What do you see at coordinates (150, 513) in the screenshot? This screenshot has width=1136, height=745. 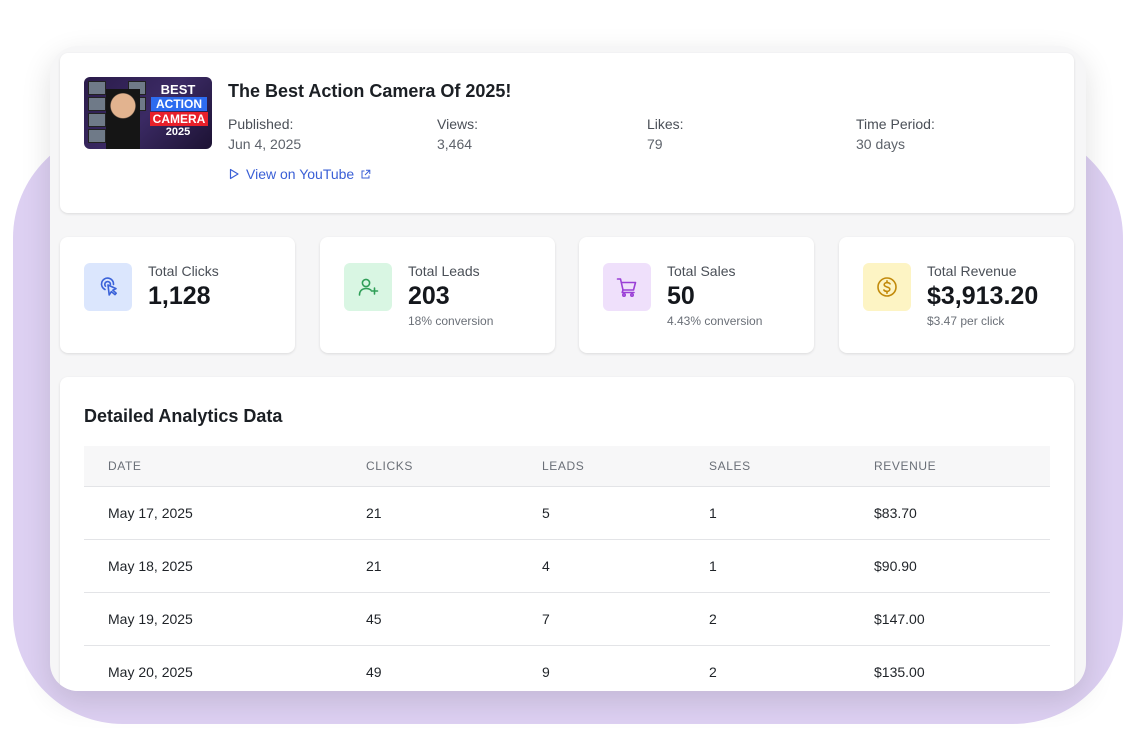 I see `cell-date: May 17, 2025` at bounding box center [150, 513].